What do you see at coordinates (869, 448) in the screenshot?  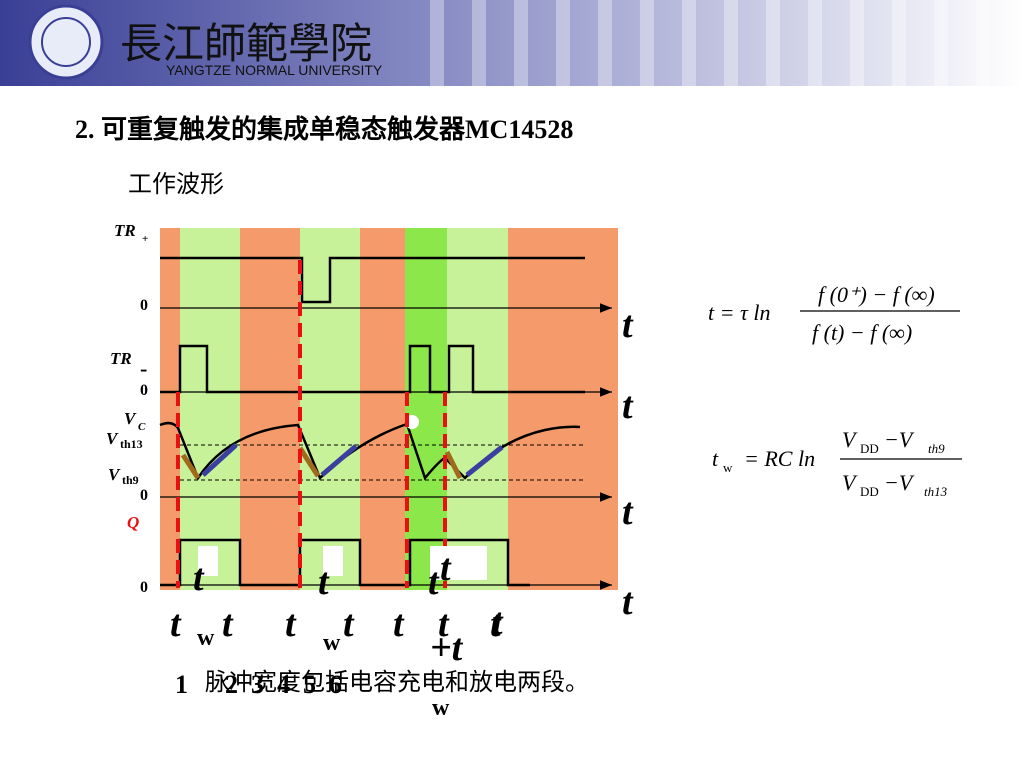 I see `num-dd: DD` at bounding box center [869, 448].